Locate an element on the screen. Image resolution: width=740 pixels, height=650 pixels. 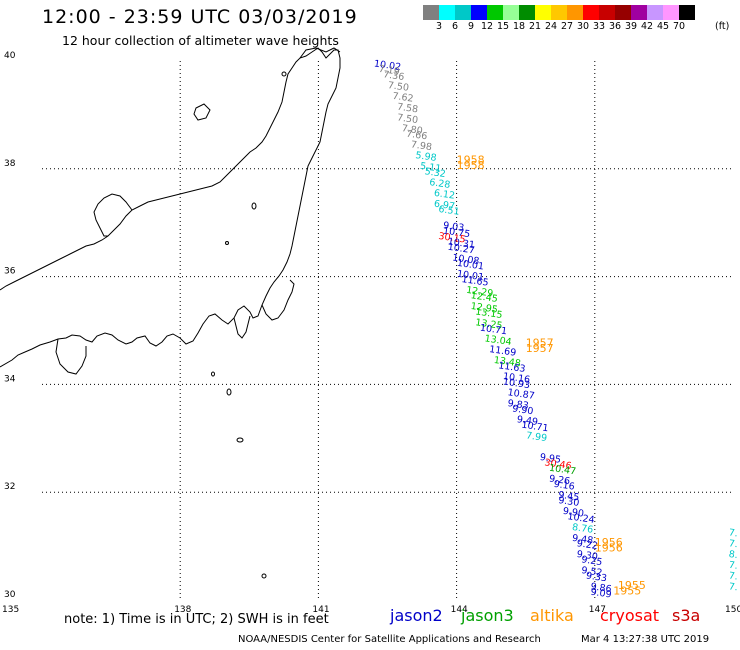
swh-value-label: 10.75 is located at coordinates (456, 233).